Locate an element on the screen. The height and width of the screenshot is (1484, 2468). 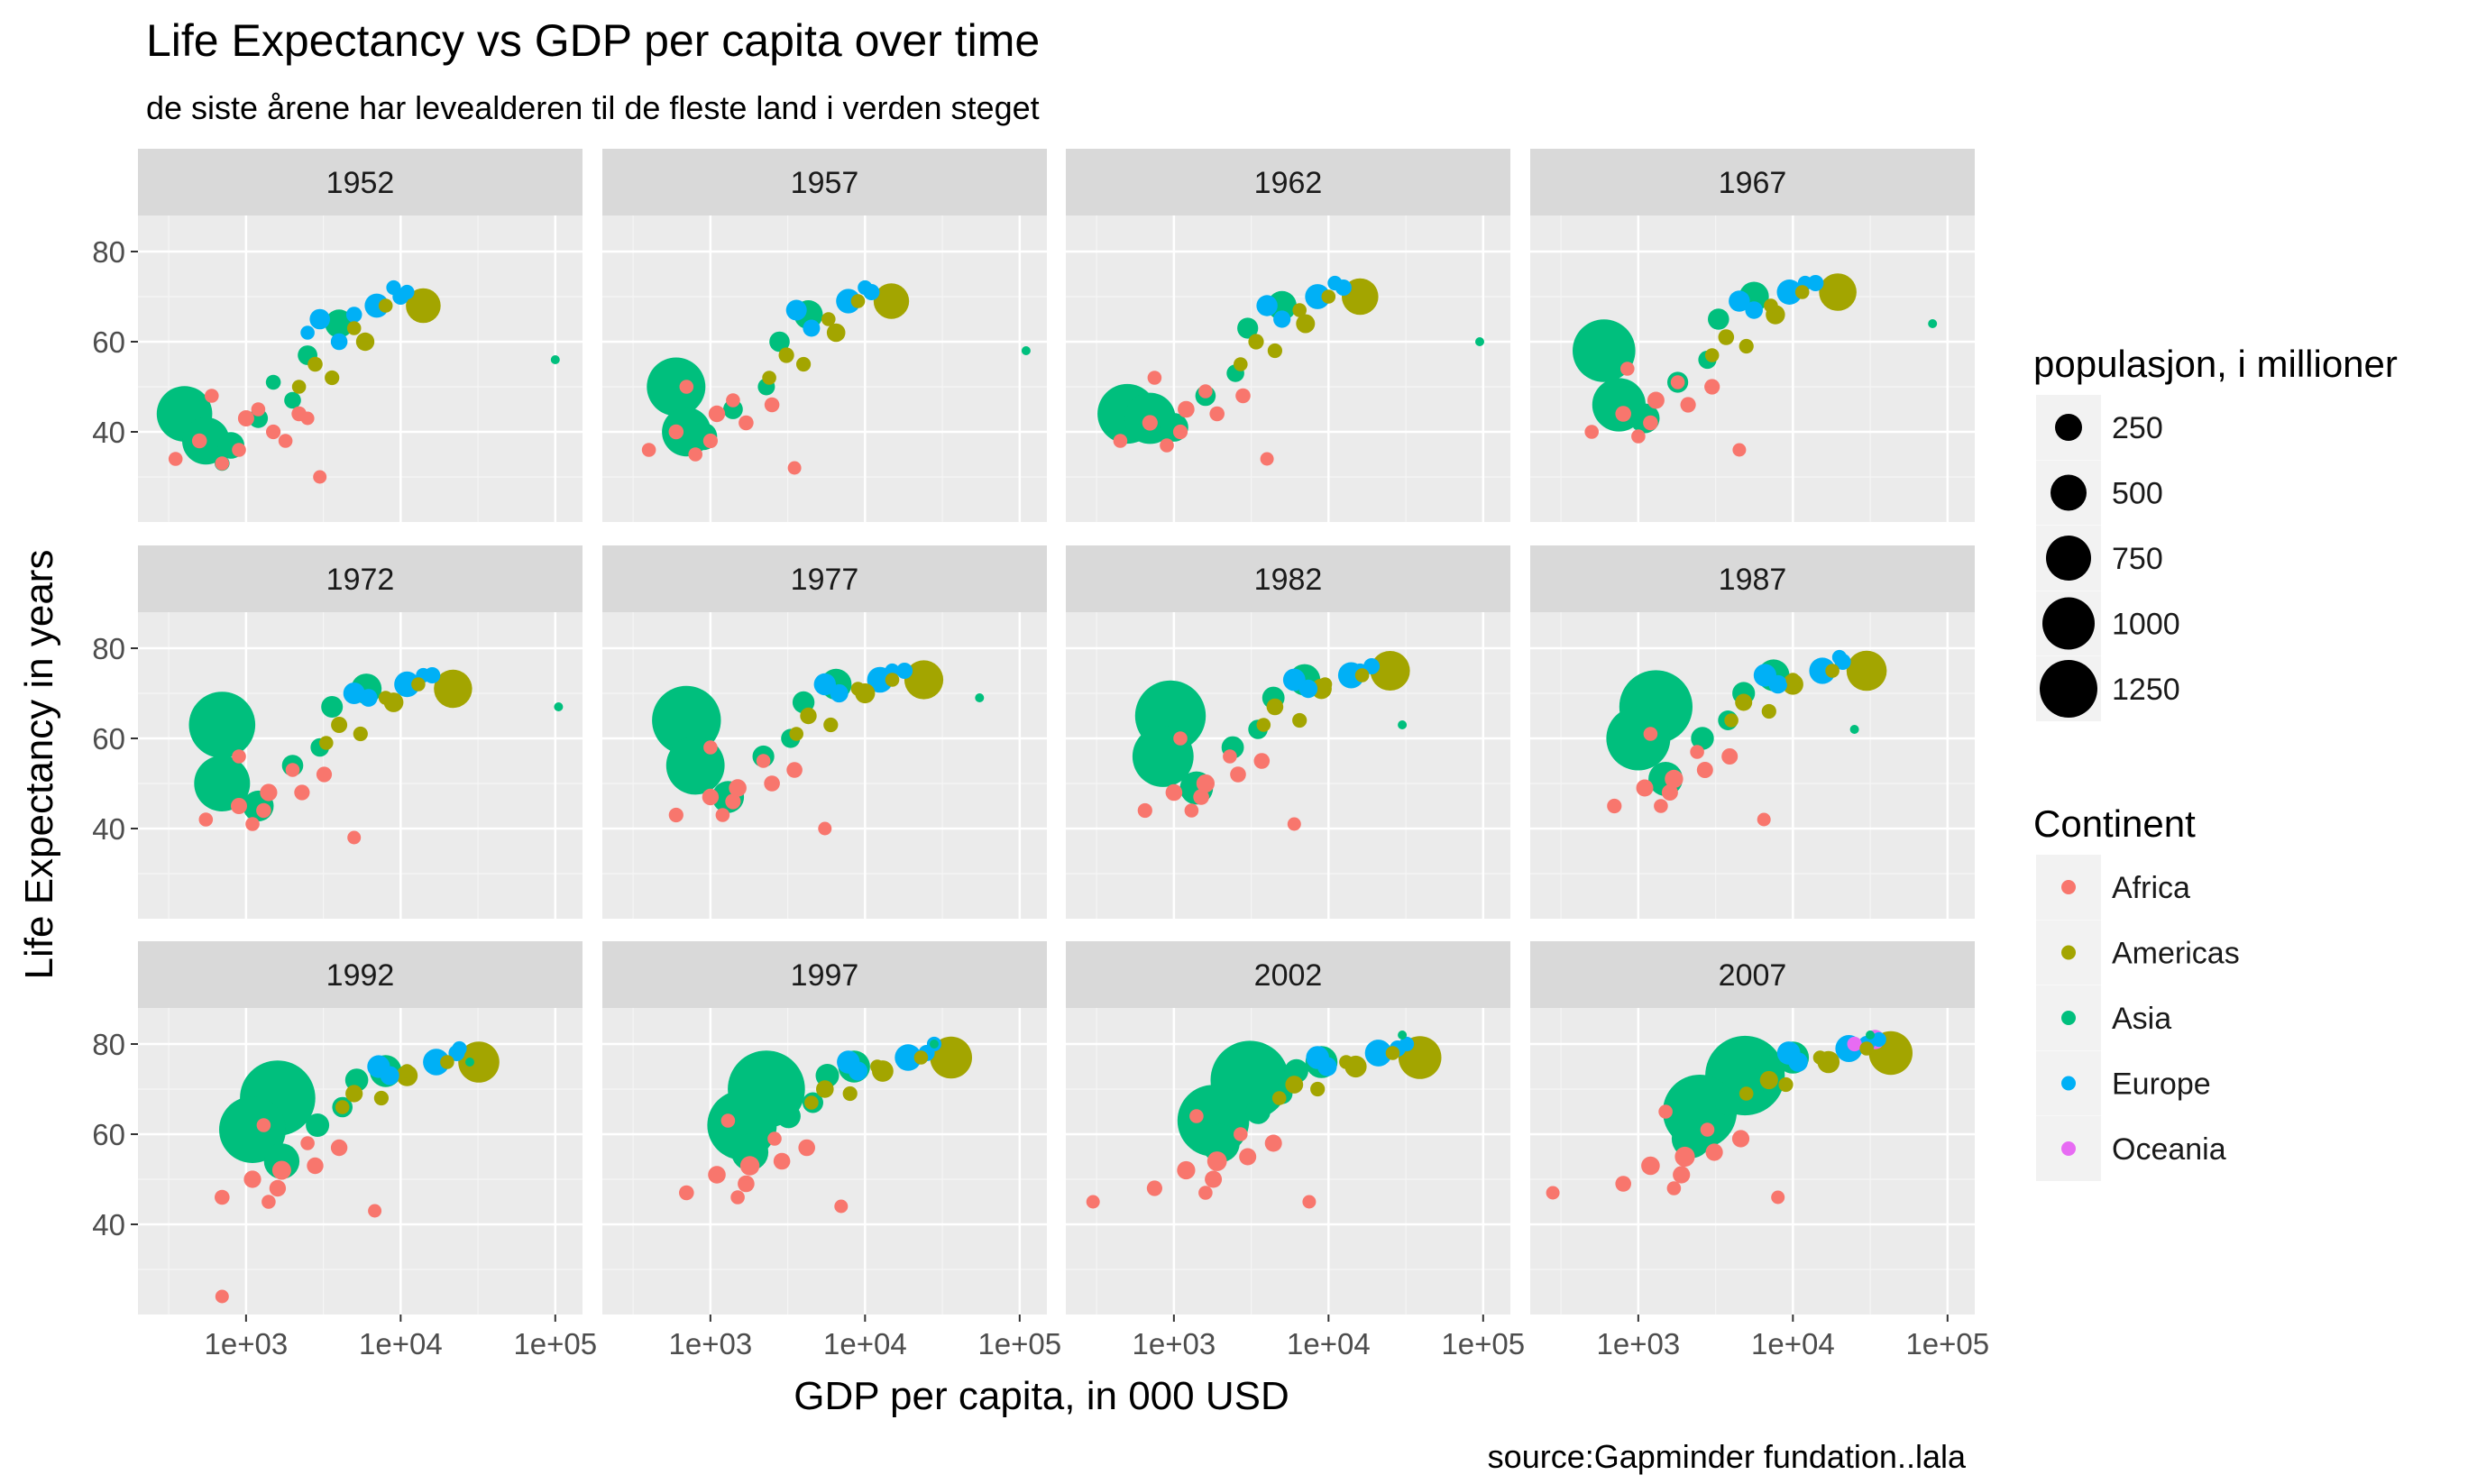
facet-panel-1987: 1987 is located at coordinates (1752, 732).